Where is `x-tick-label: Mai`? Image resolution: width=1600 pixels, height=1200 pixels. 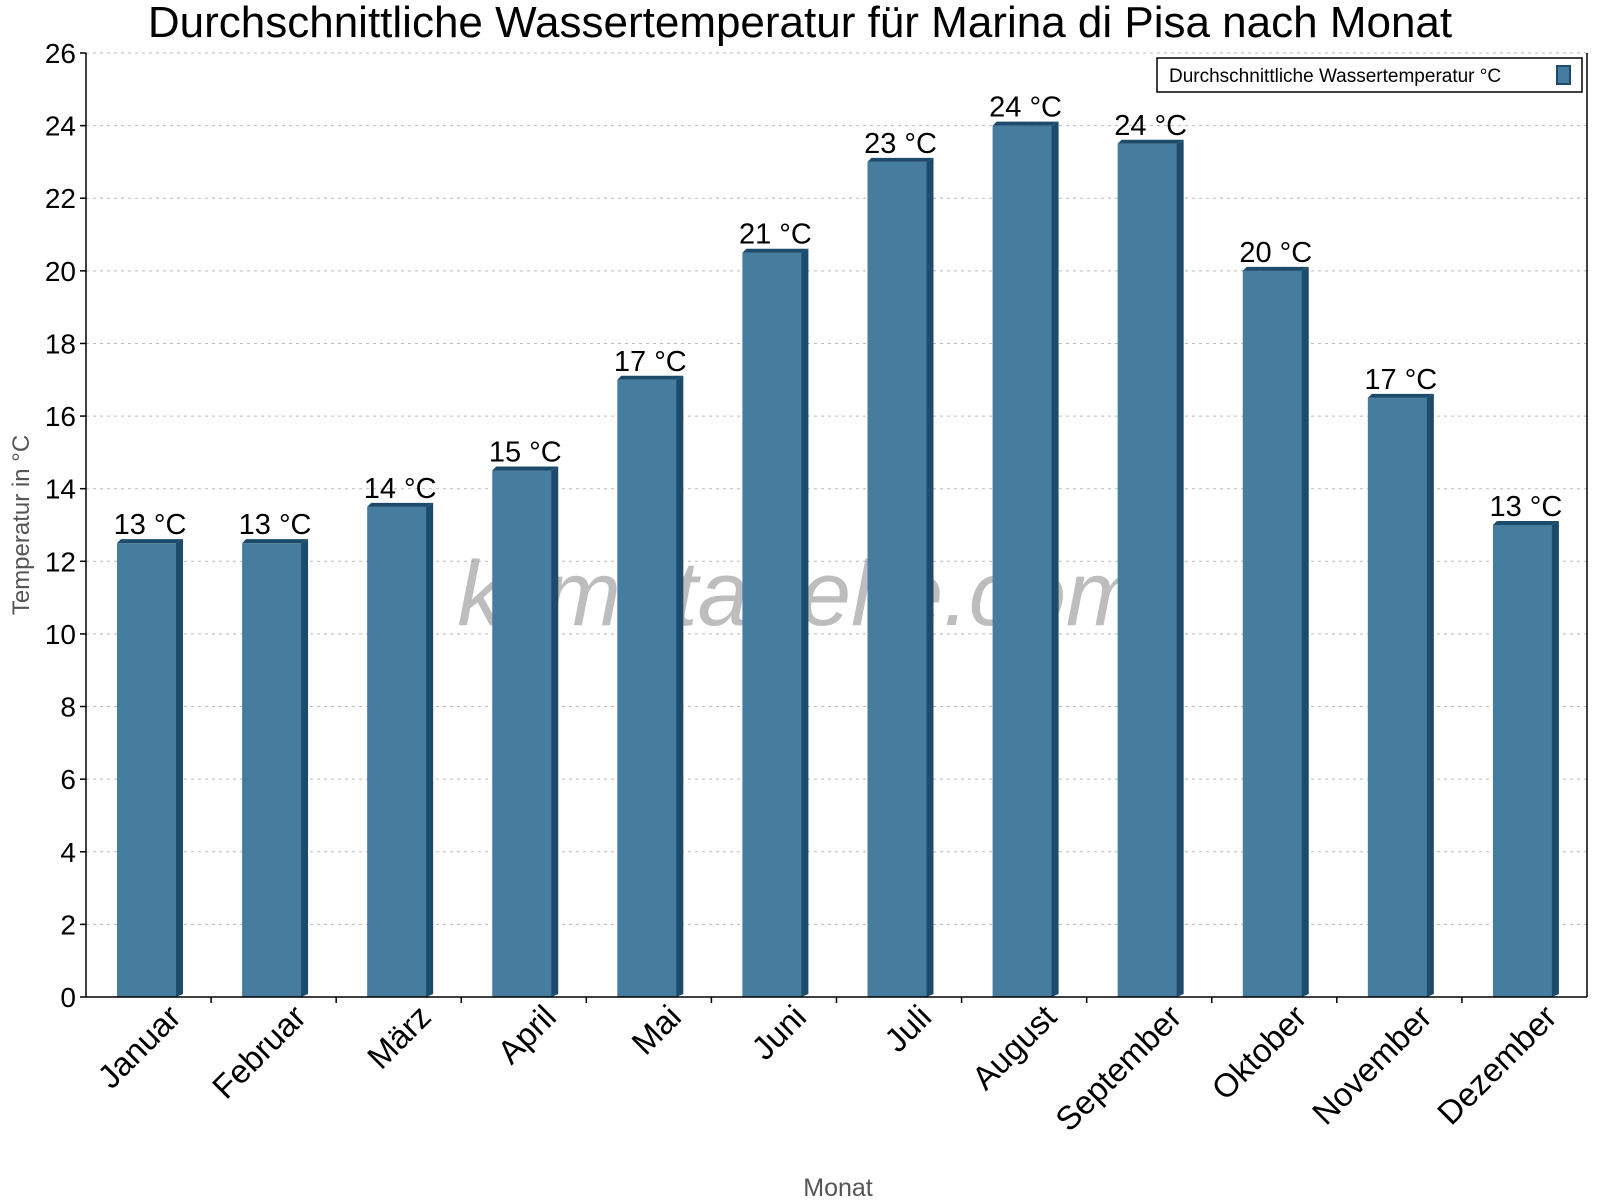 x-tick-label: Mai is located at coordinates (656, 1030).